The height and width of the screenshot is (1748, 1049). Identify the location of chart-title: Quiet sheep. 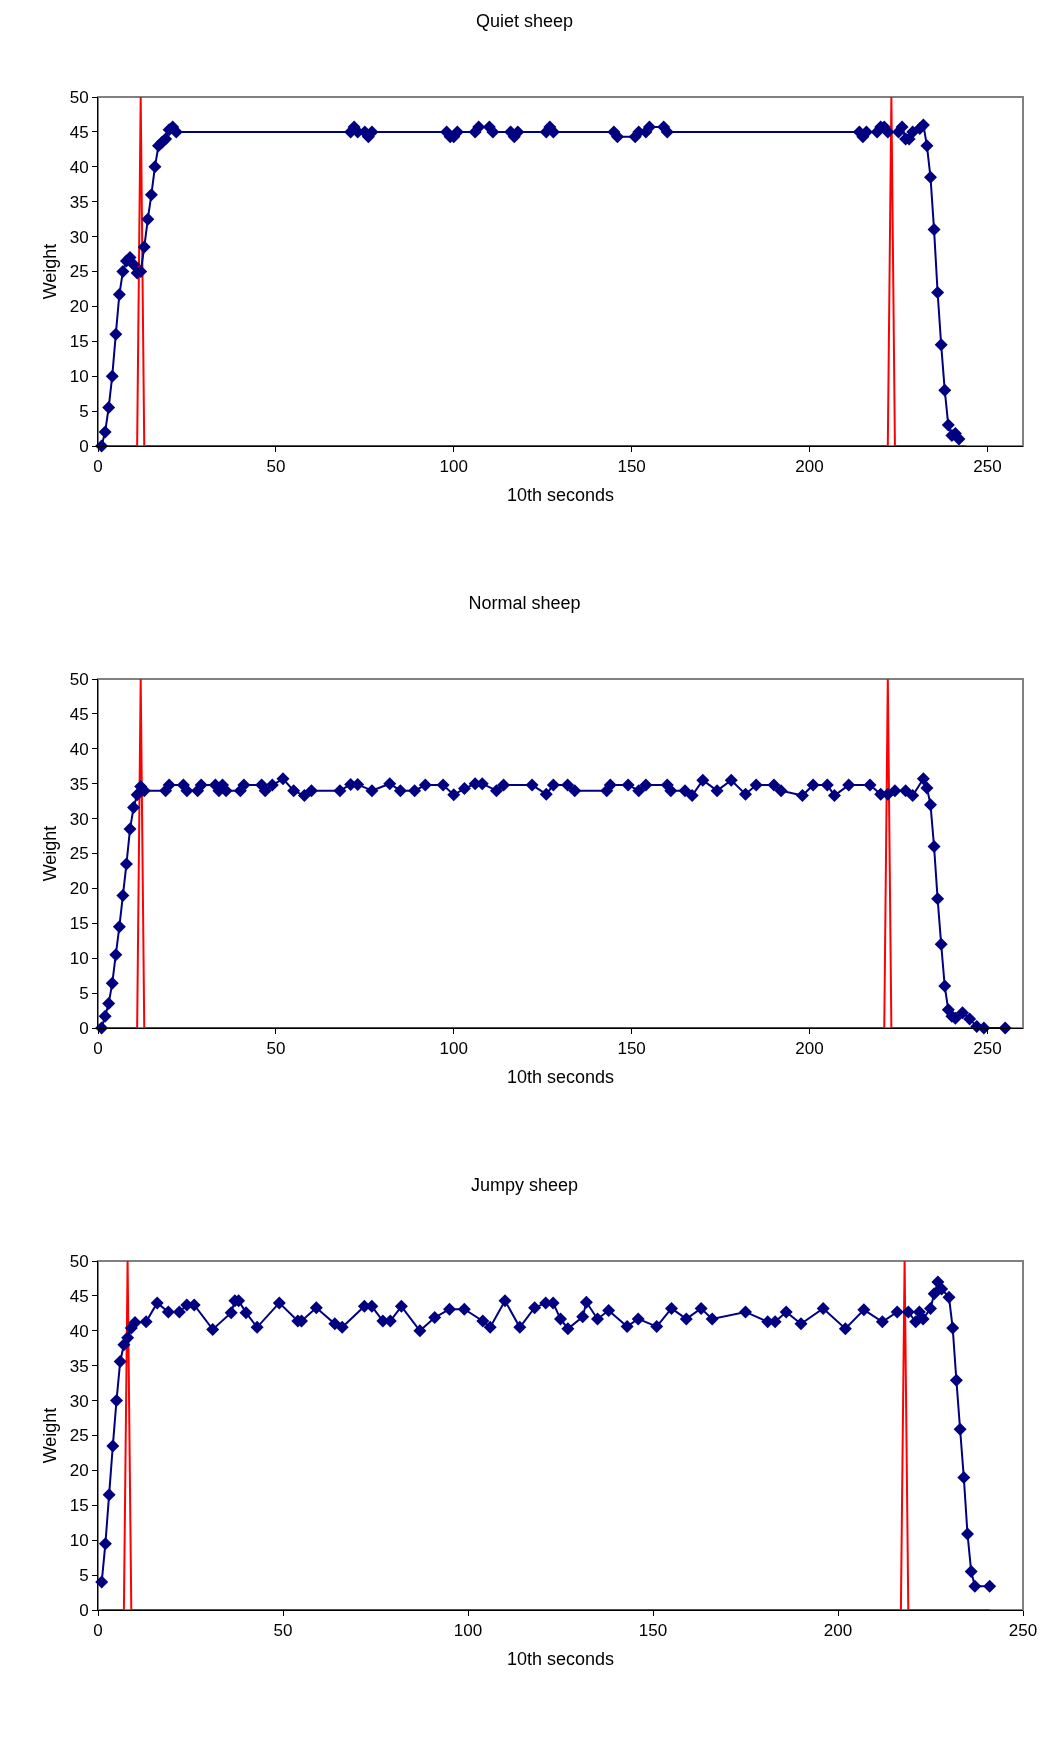
(524, 21).